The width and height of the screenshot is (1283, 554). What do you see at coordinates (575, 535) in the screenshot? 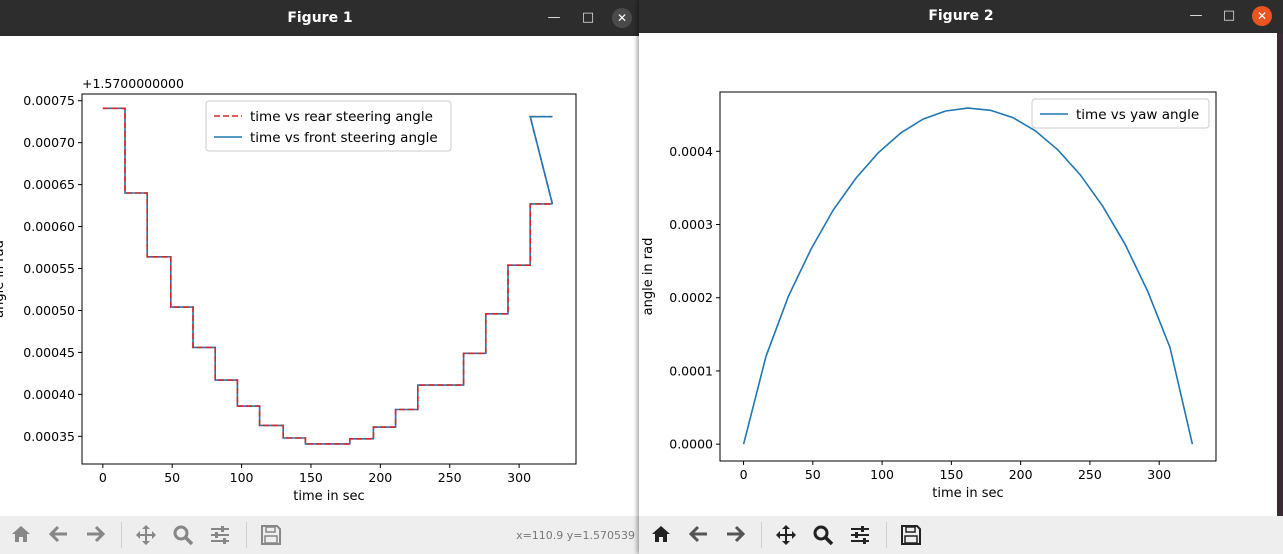
I see `cursor-coordinates: x=110.9 y=1.570539` at bounding box center [575, 535].